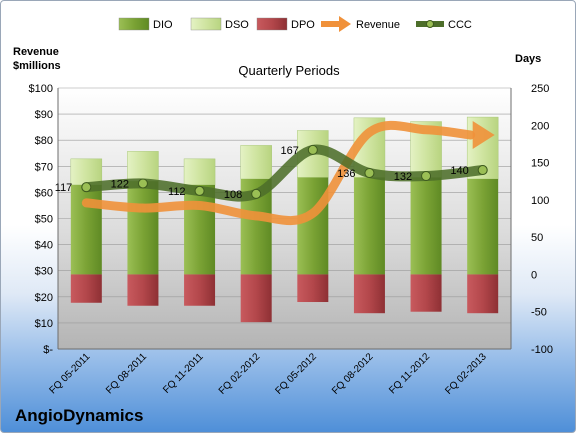 The height and width of the screenshot is (433, 576). What do you see at coordinates (460, 25) in the screenshot?
I see `legend-label-ccc: CCC` at bounding box center [460, 25].